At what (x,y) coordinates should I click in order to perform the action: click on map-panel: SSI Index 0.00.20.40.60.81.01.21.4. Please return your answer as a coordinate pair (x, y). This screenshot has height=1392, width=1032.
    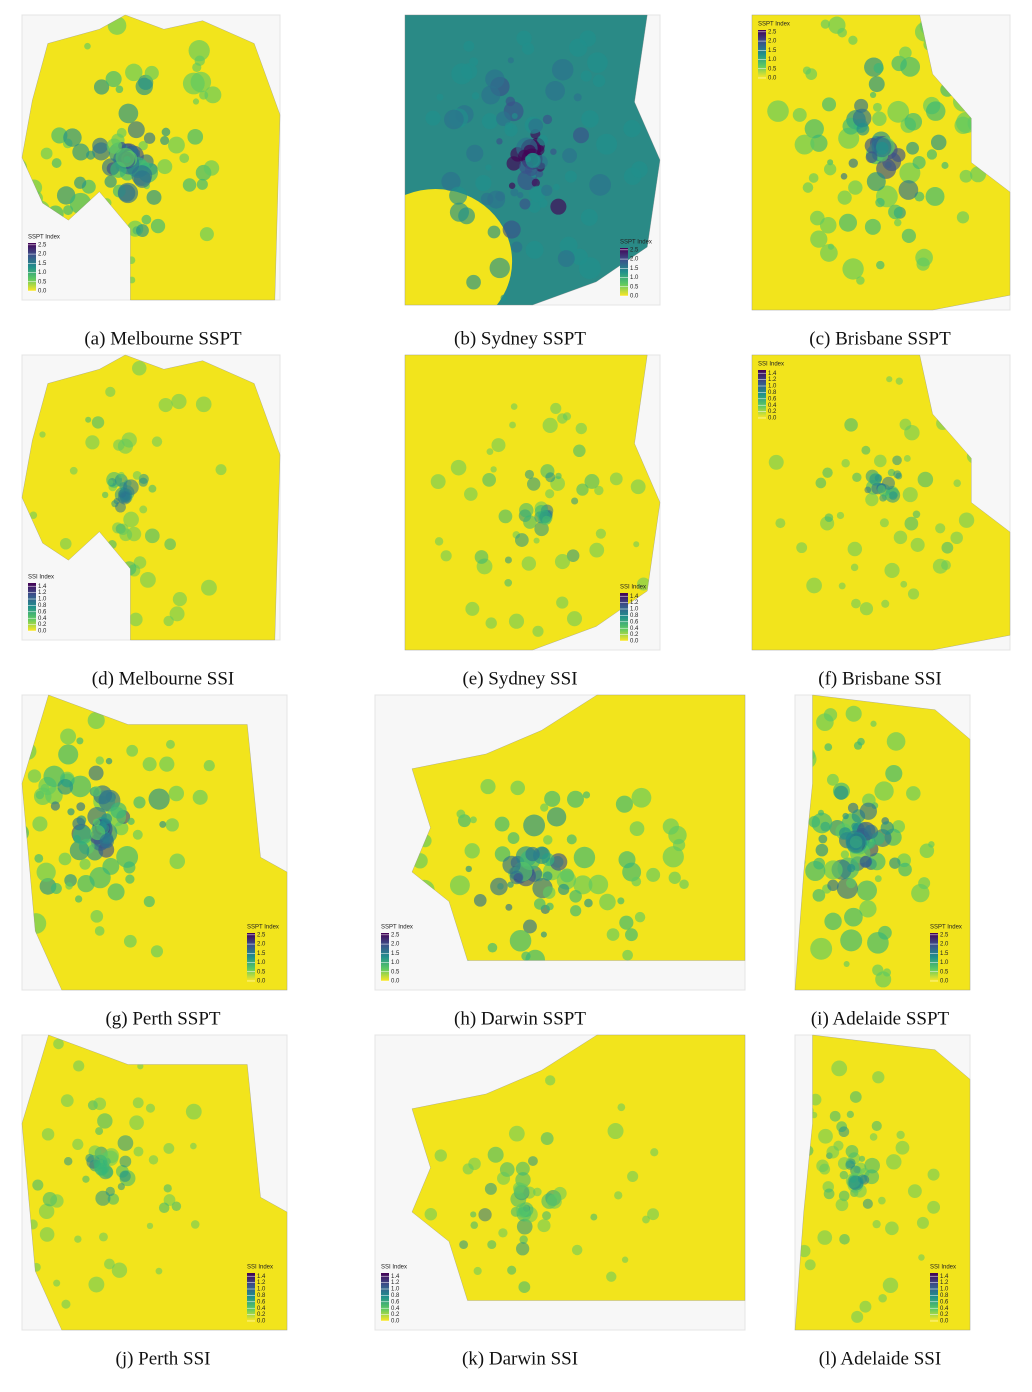
    Looking at the image, I should click on (882, 1182).